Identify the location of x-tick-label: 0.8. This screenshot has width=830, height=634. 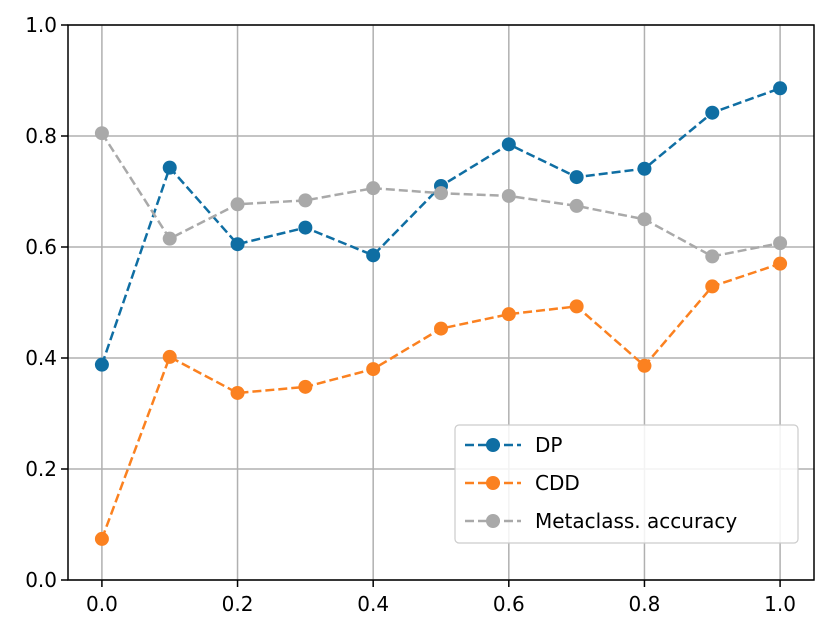
(645, 604).